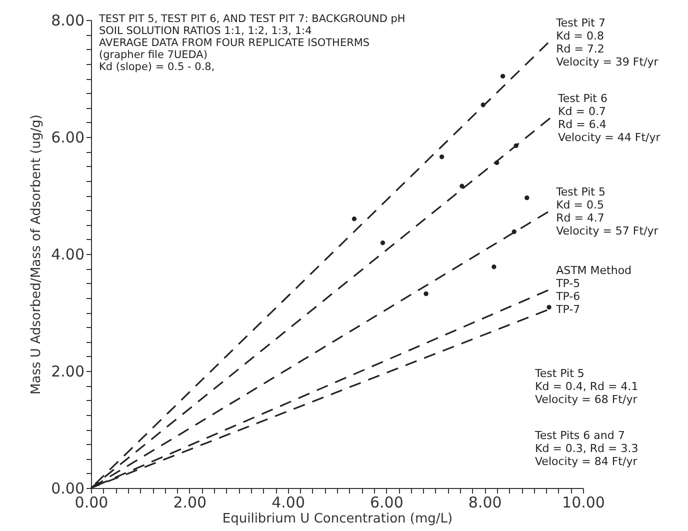 The image size is (688, 531). I want to click on x-axis-title: Equilibrium U Concentration (mg/L), so click(337, 519).